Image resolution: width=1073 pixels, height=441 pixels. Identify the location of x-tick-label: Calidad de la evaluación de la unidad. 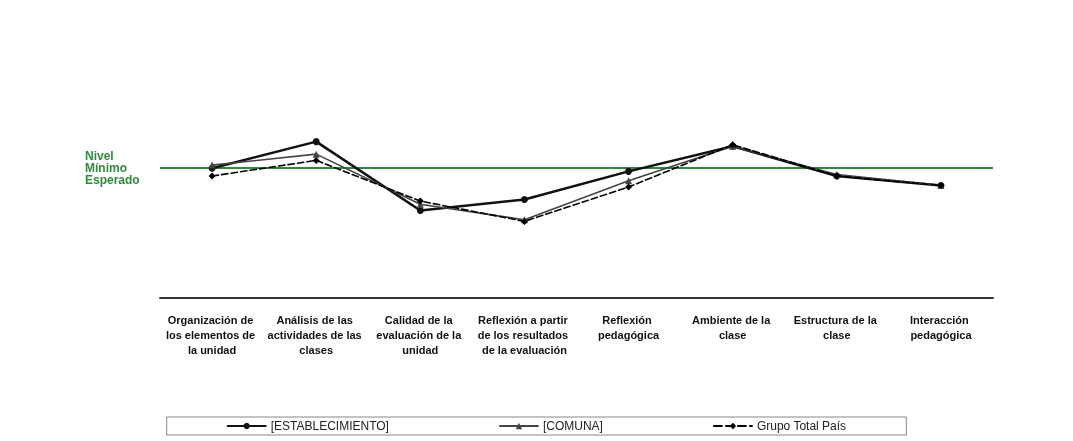
(420, 334).